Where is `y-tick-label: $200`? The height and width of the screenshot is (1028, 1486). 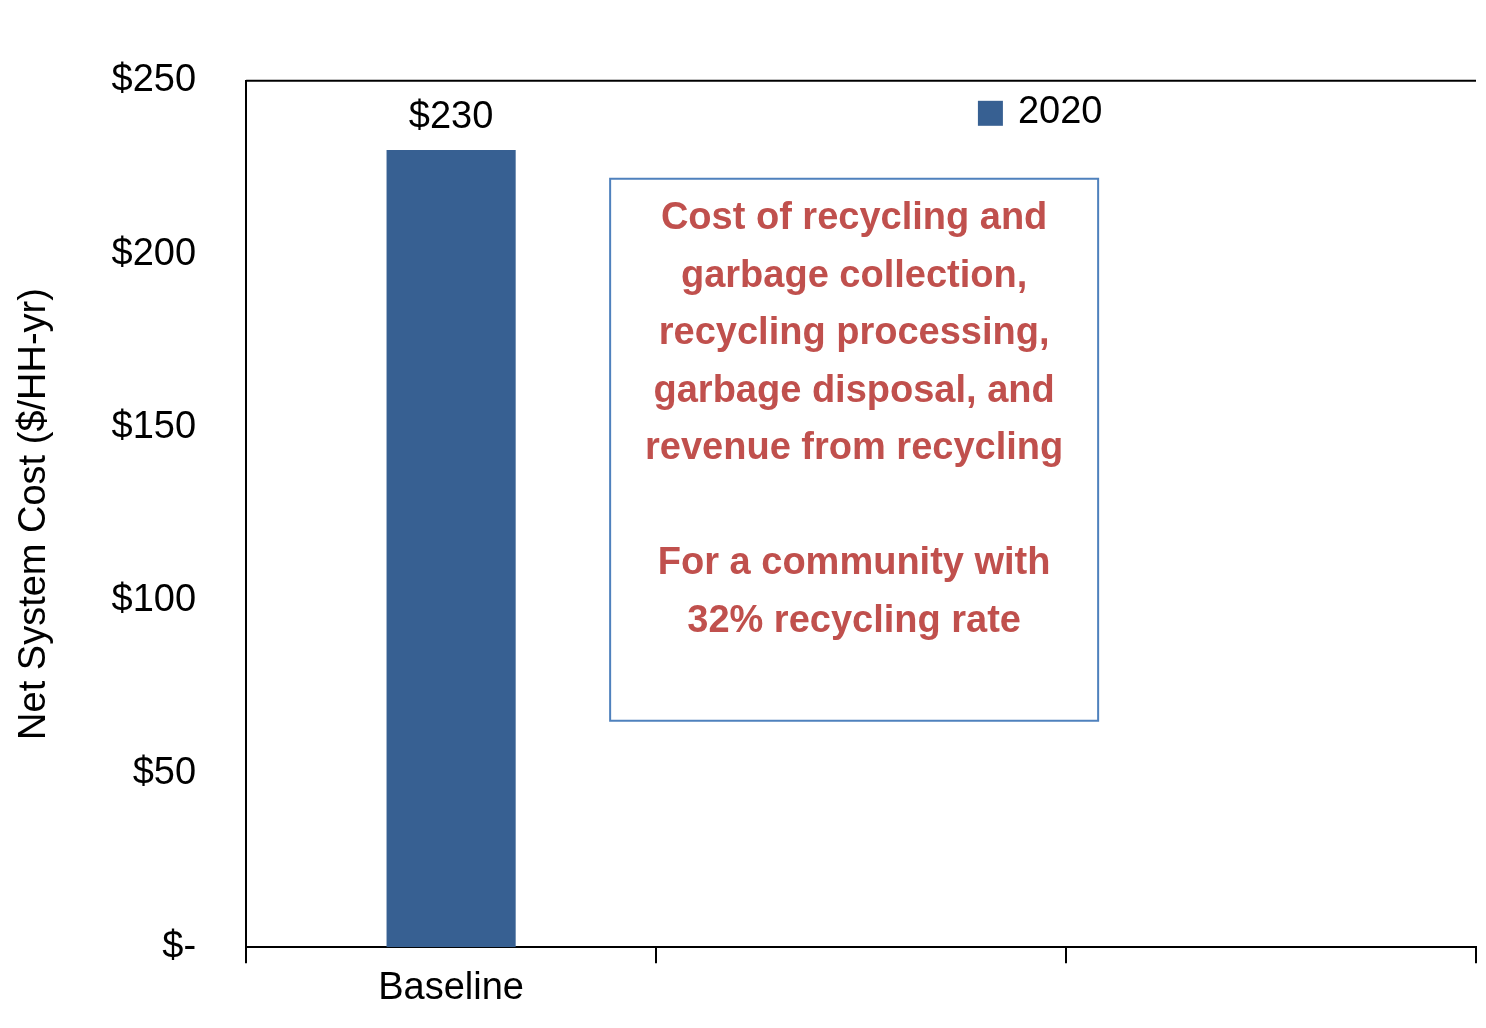
y-tick-label: $200 is located at coordinates (154, 251).